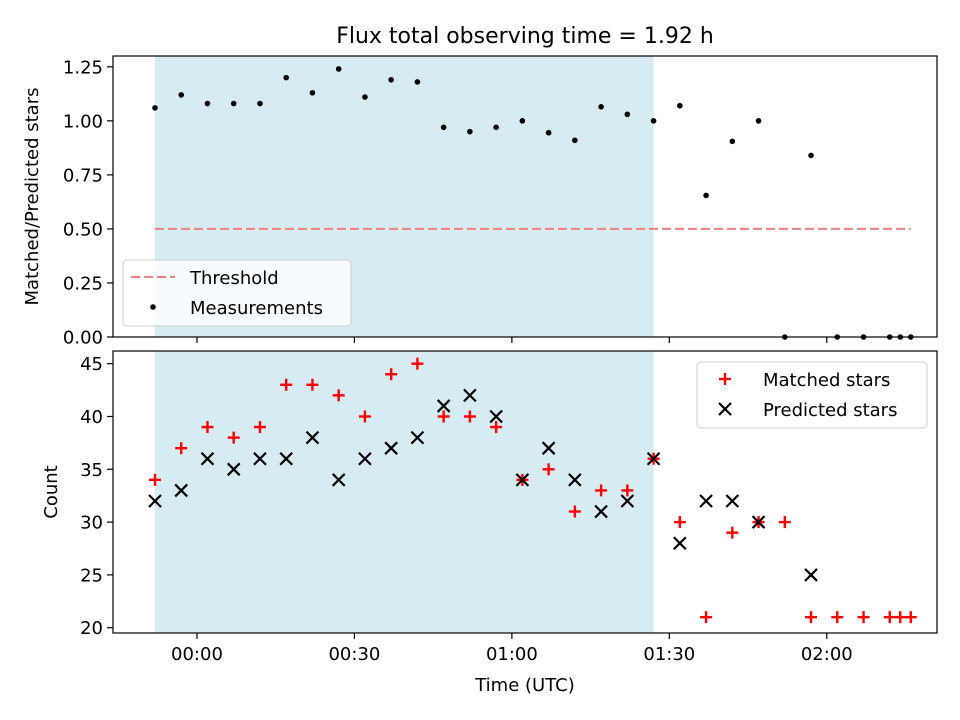 This screenshot has width=960, height=720. I want to click on chart-title: Flux total observing time = 1.92 h, so click(525, 36).